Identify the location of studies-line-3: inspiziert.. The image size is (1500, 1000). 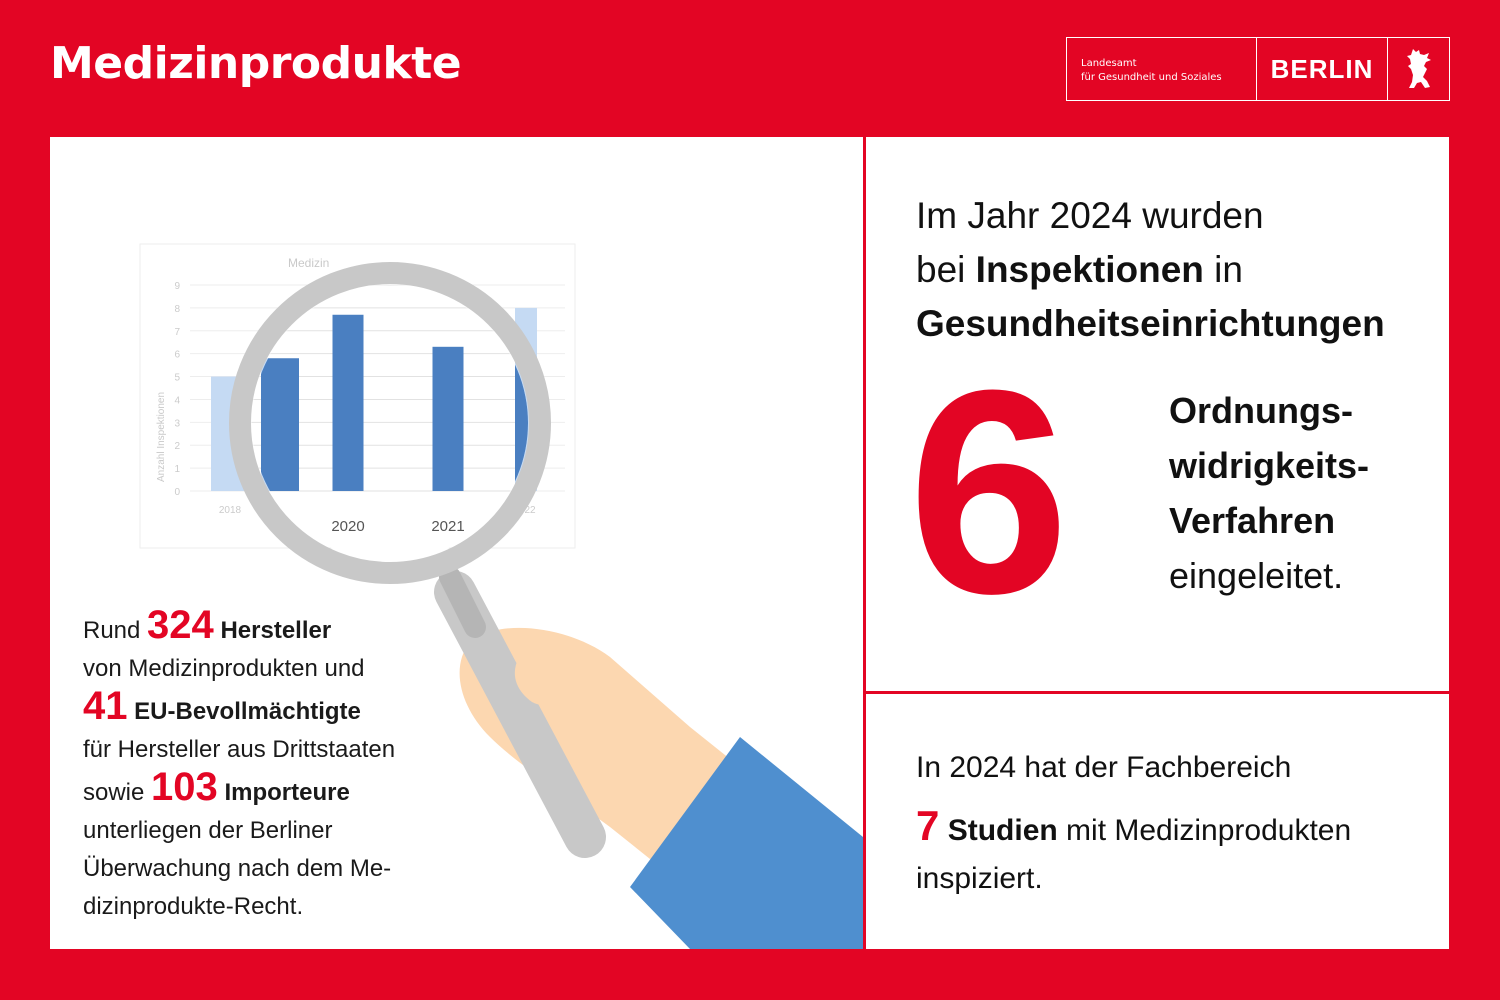
(979, 878).